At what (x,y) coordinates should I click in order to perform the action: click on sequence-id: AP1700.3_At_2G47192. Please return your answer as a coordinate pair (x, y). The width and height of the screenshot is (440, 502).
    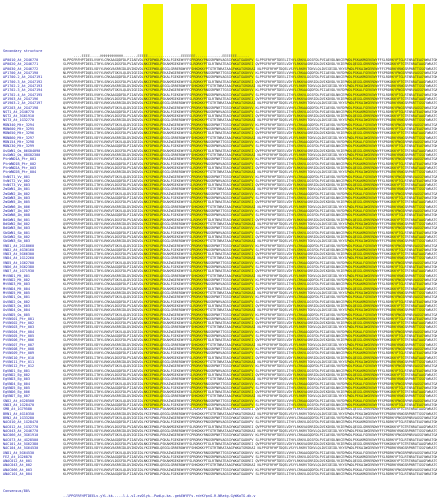
    Looking at the image, I should click on (23, 81).